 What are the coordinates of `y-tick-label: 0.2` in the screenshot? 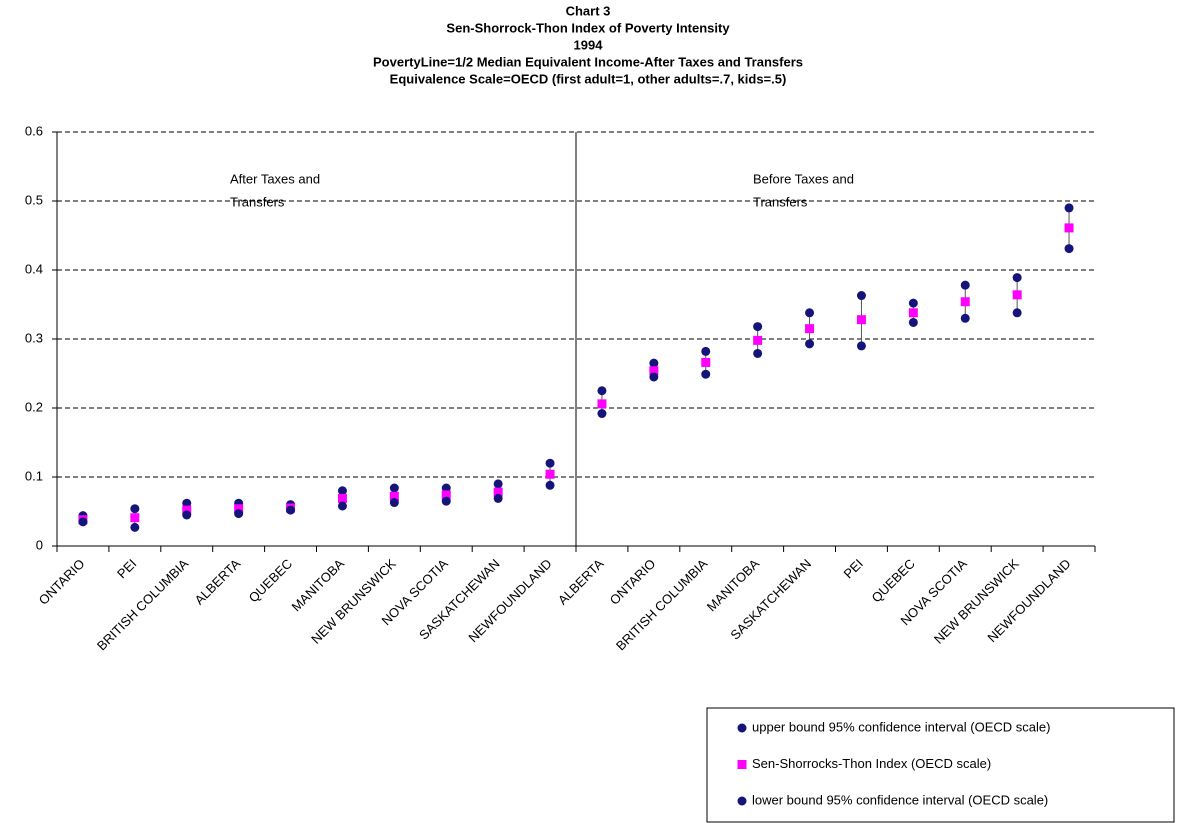 It's located at (34, 406).